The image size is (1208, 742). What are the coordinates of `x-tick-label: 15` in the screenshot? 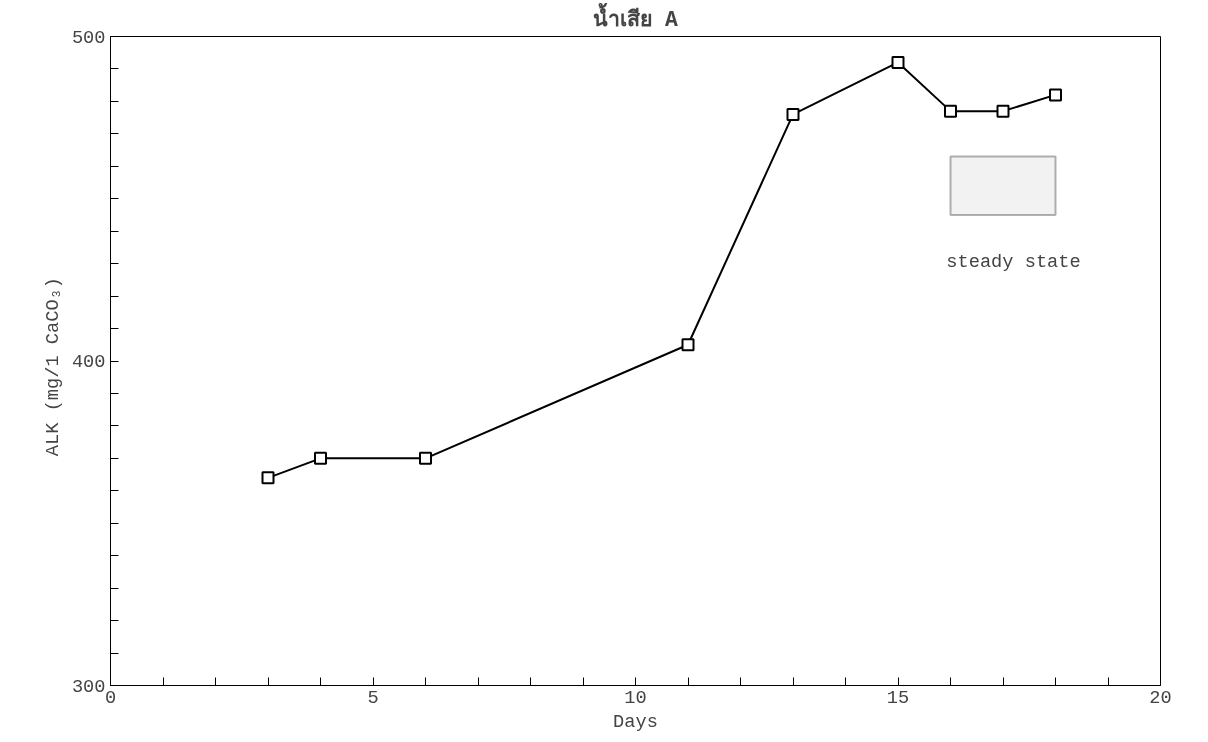 It's located at (898, 697).